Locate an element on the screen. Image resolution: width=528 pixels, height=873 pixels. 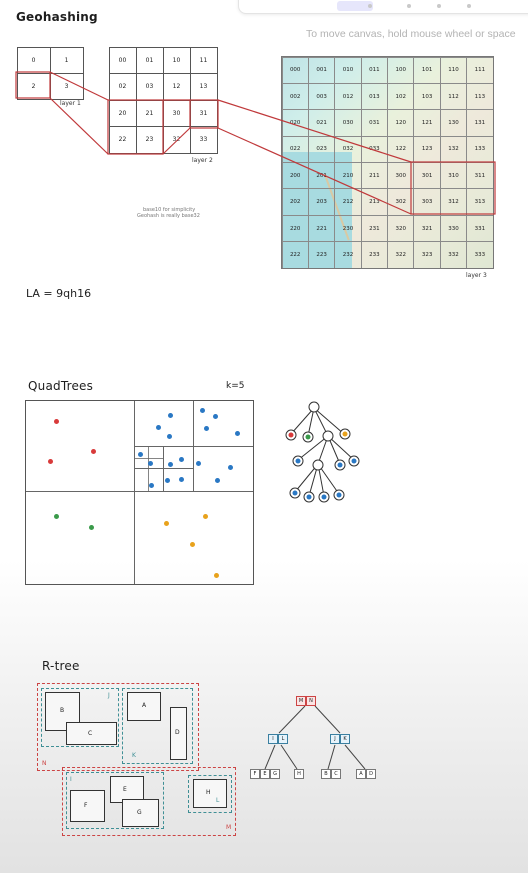
layer3-label: layer 3 is located at coordinates (476, 275).